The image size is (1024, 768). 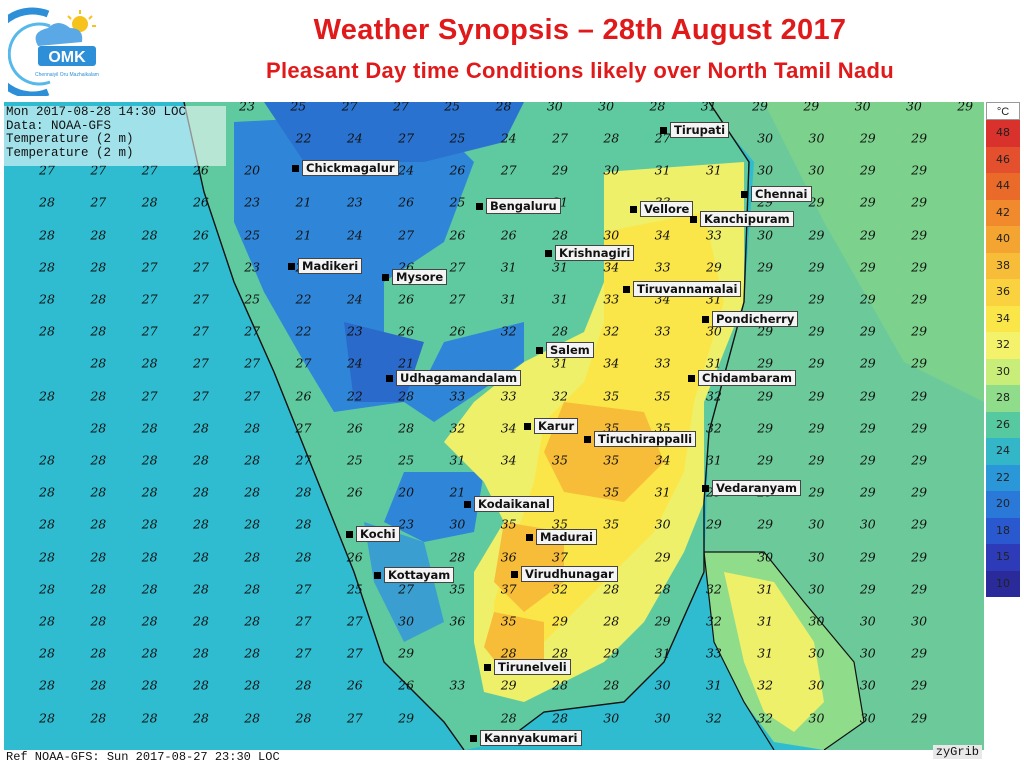 What do you see at coordinates (611, 492) in the screenshot?
I see `grid-value: 35` at bounding box center [611, 492].